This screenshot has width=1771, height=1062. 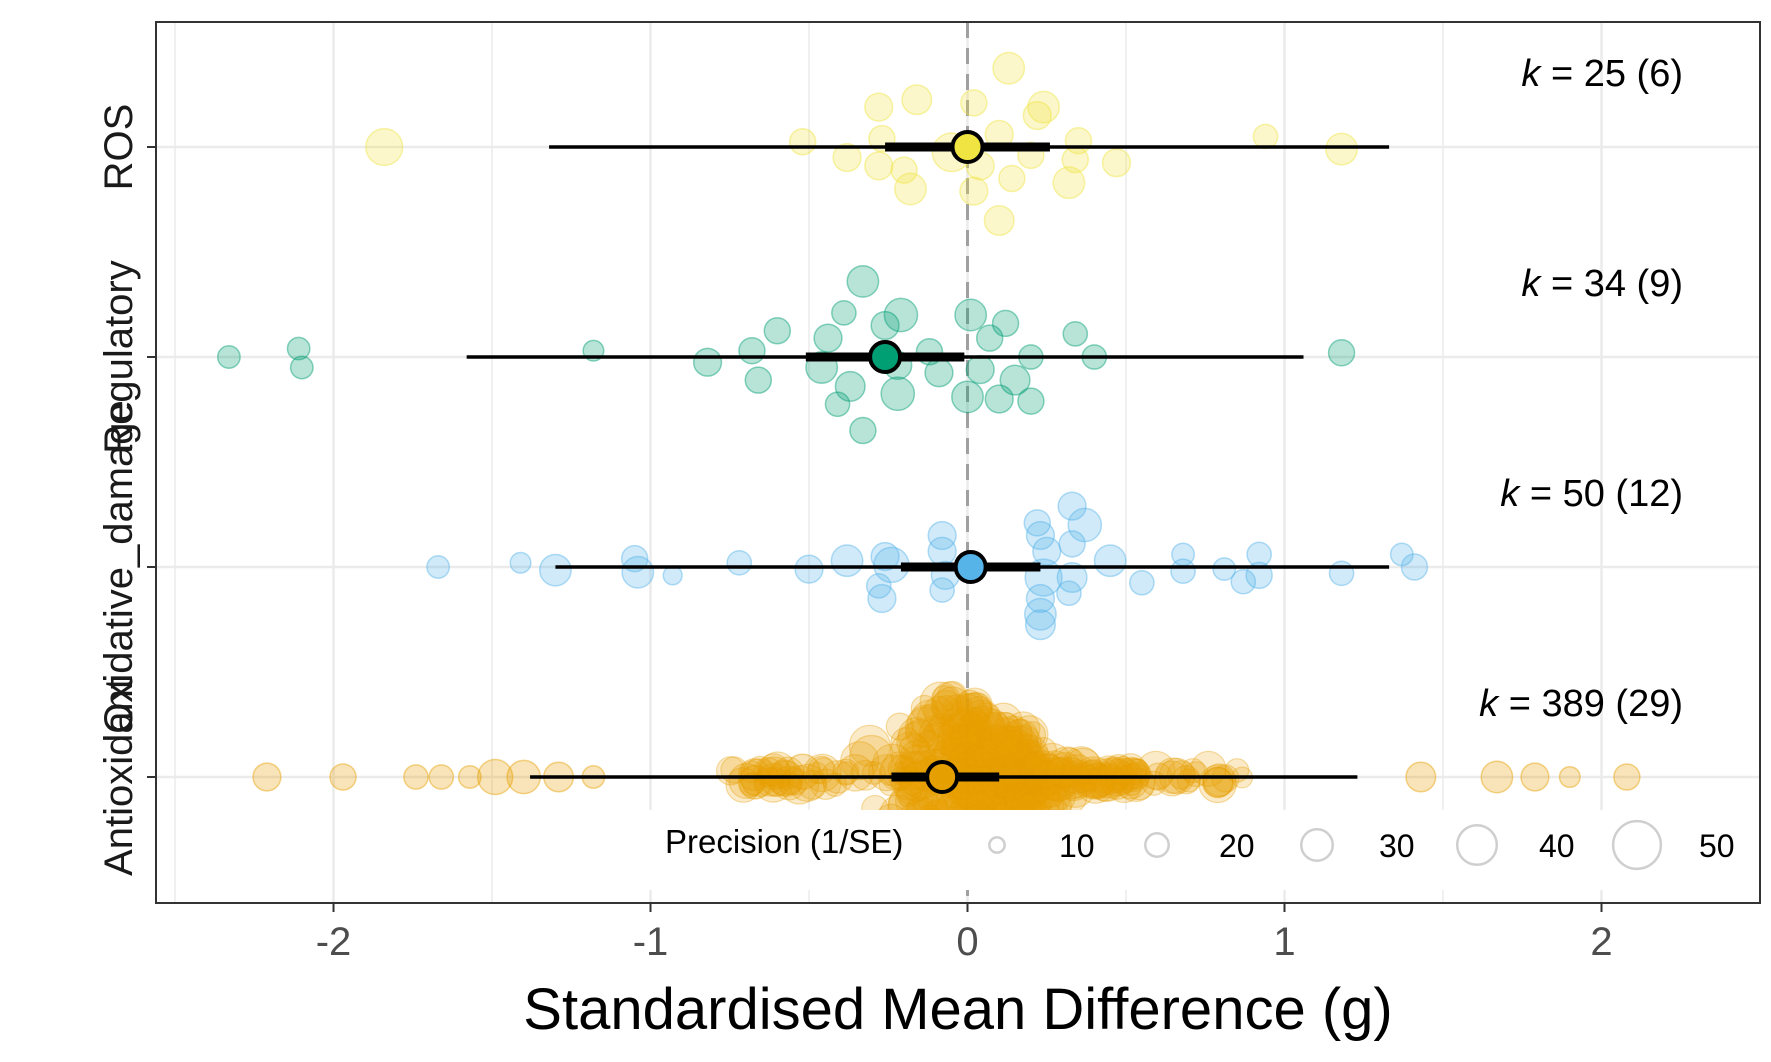 What do you see at coordinates (334, 942) in the screenshot?
I see `x-tick-label: -2` at bounding box center [334, 942].